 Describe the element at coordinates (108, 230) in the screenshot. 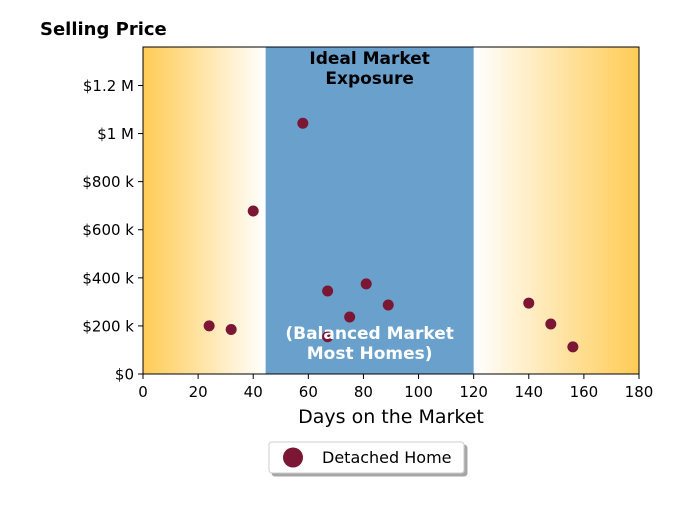

I see `y-tick-label: $600 k` at that location.